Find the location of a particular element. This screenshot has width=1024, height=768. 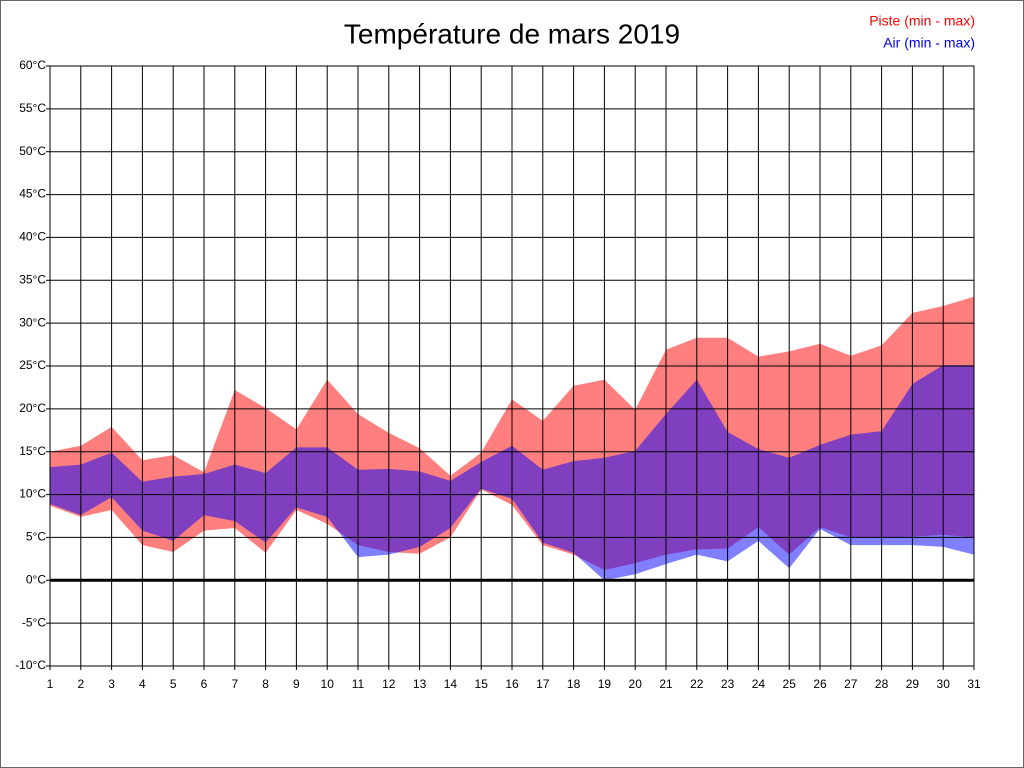

x-tick-label: 15 is located at coordinates (482, 684).